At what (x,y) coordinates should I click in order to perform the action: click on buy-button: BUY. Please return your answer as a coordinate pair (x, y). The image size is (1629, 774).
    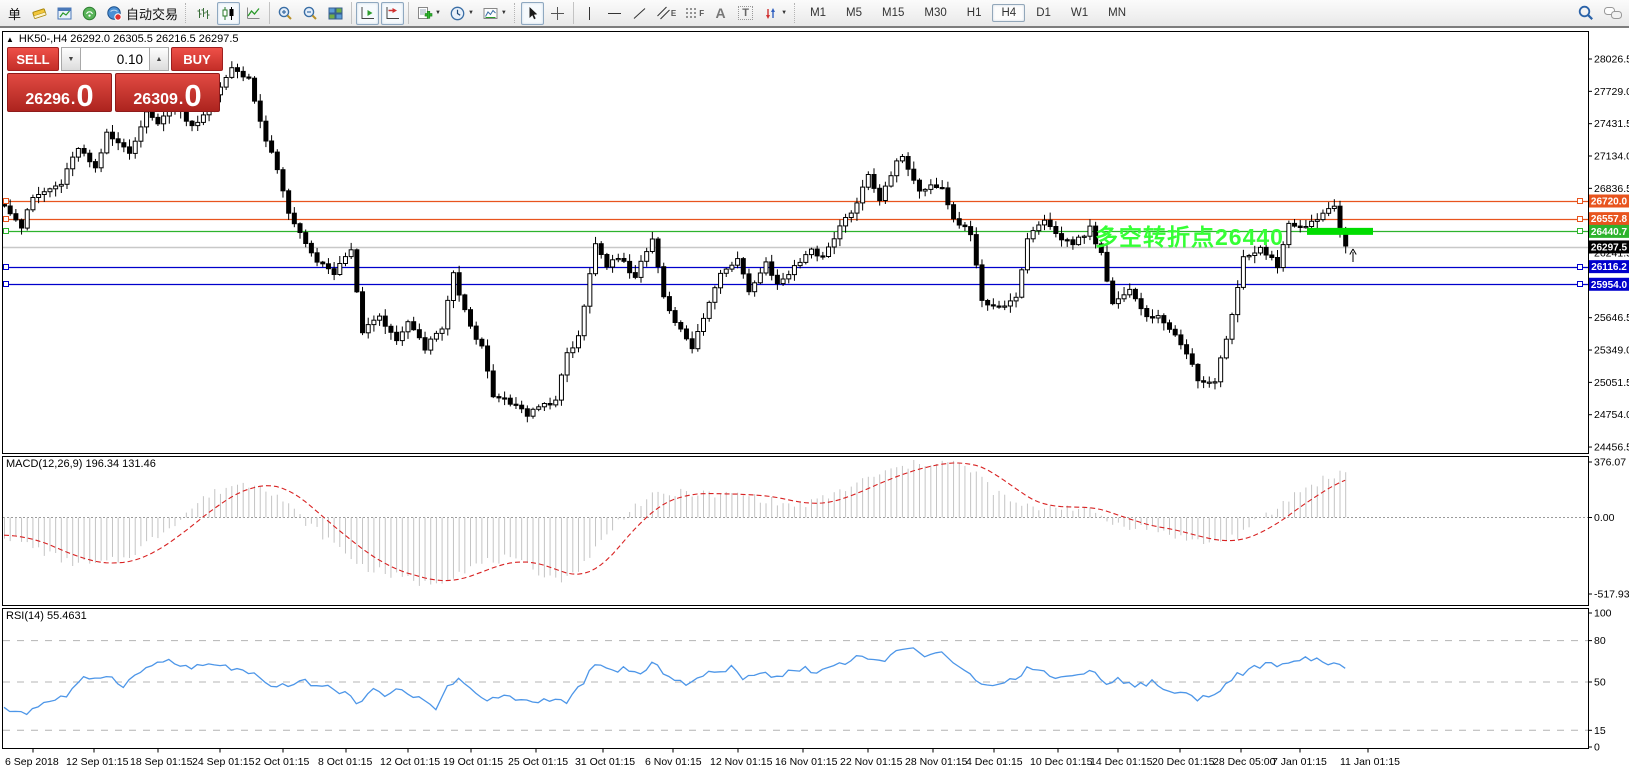
    Looking at the image, I should click on (197, 59).